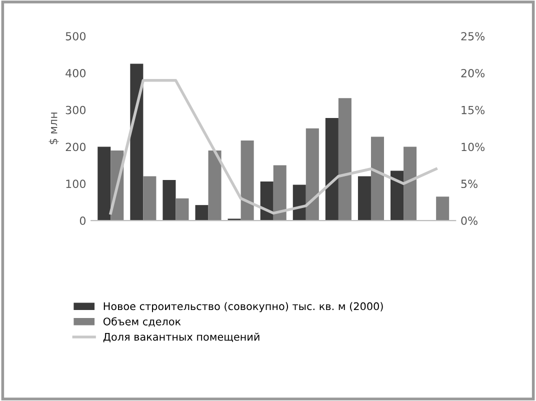 The width and height of the screenshot is (536, 401). Describe the element at coordinates (142, 322) in the screenshot. I see `legend-label: Объем сделок` at that location.